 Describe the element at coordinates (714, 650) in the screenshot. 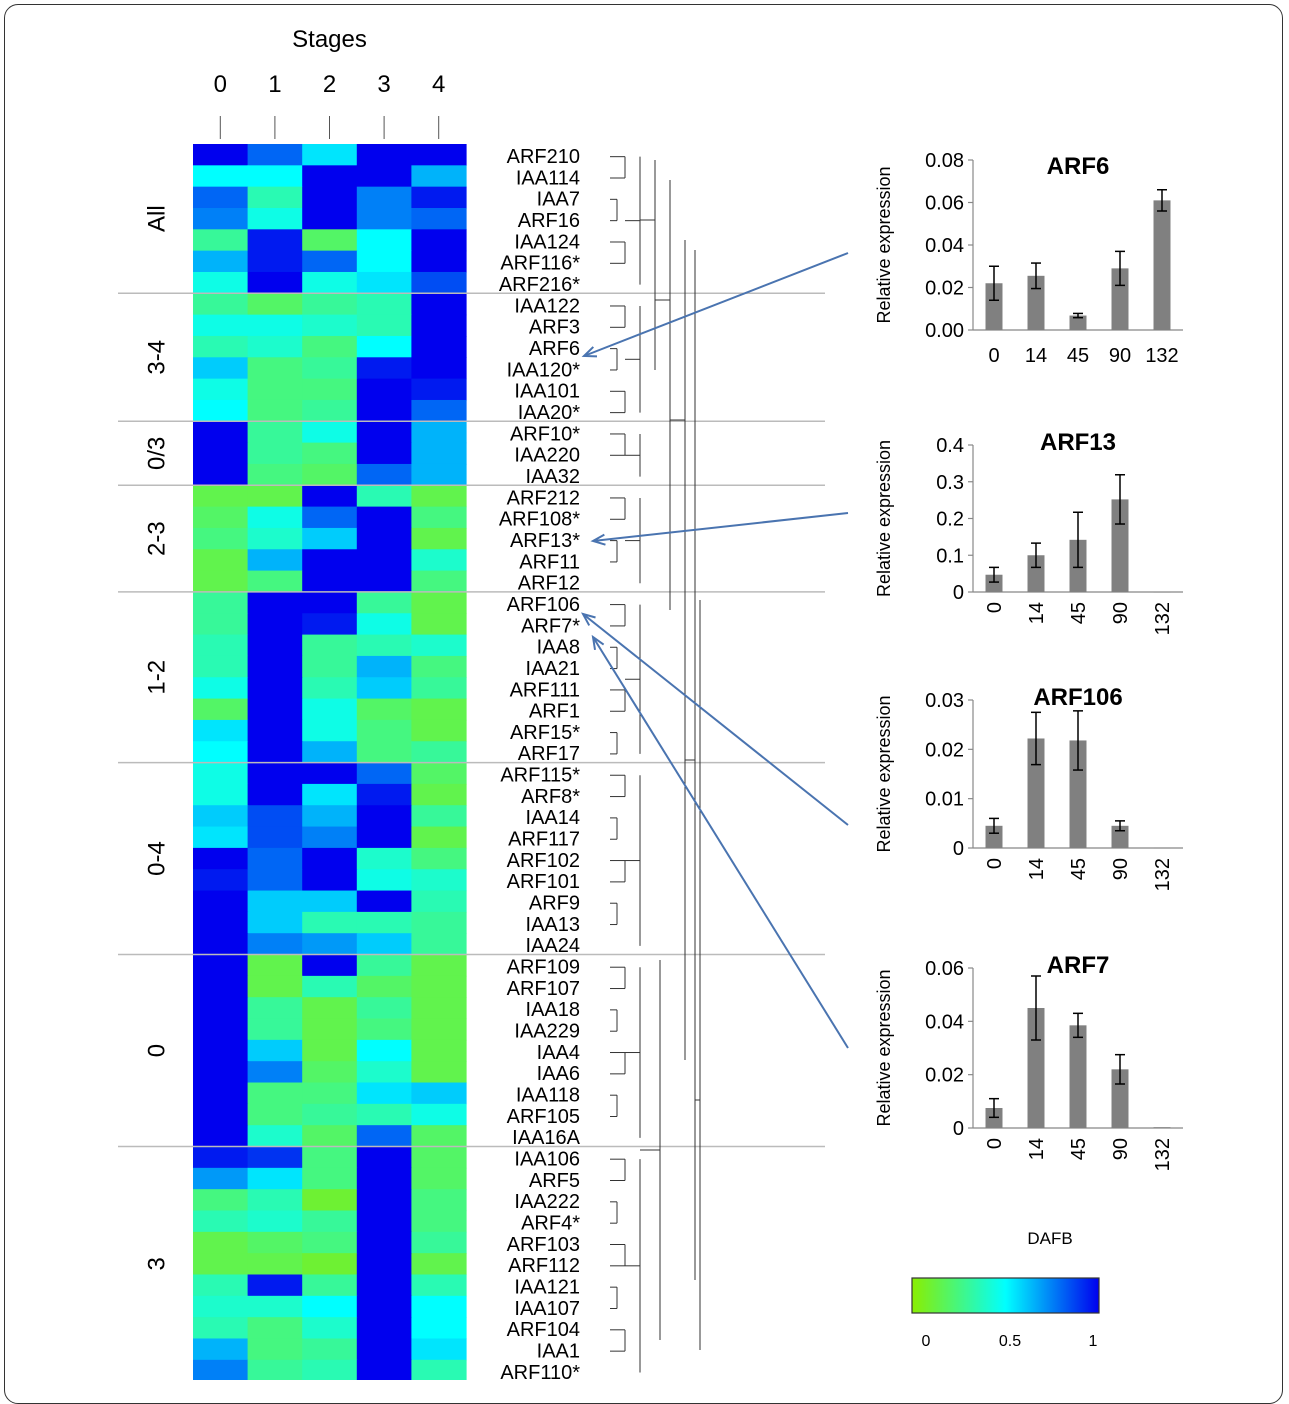

I see `callout-arrows` at that location.